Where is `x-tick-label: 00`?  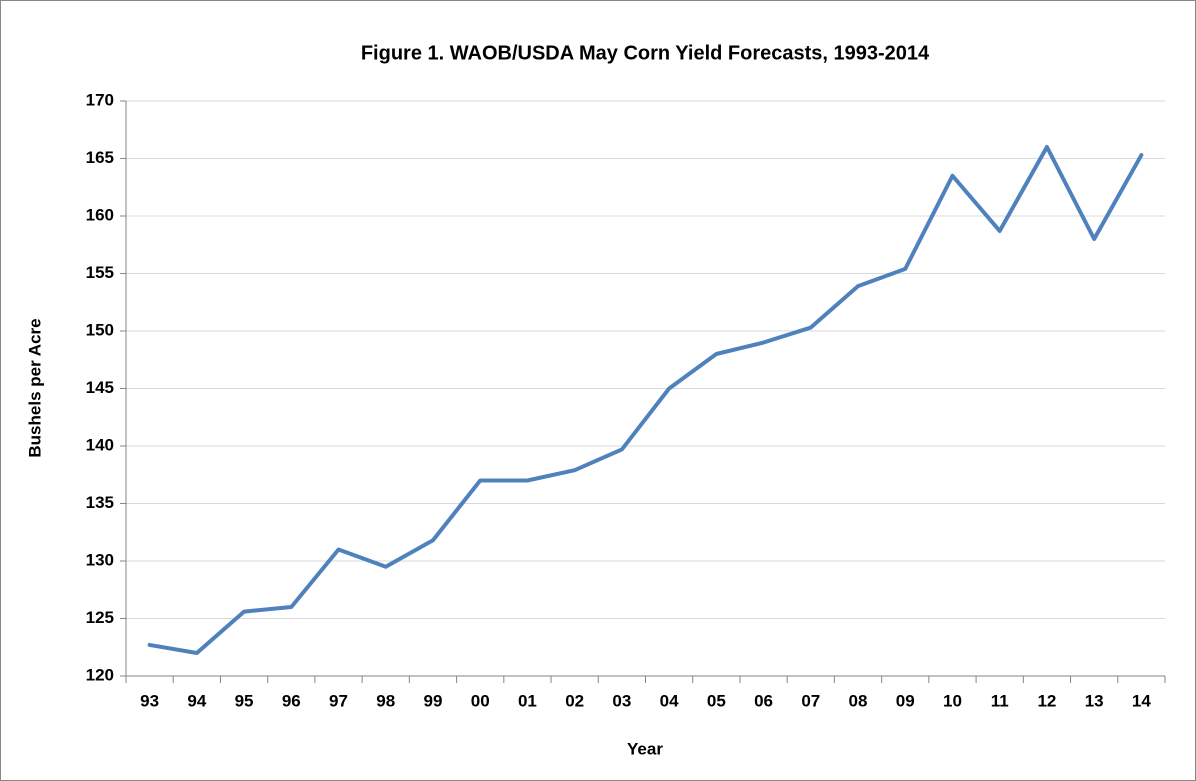 x-tick-label: 00 is located at coordinates (480, 700).